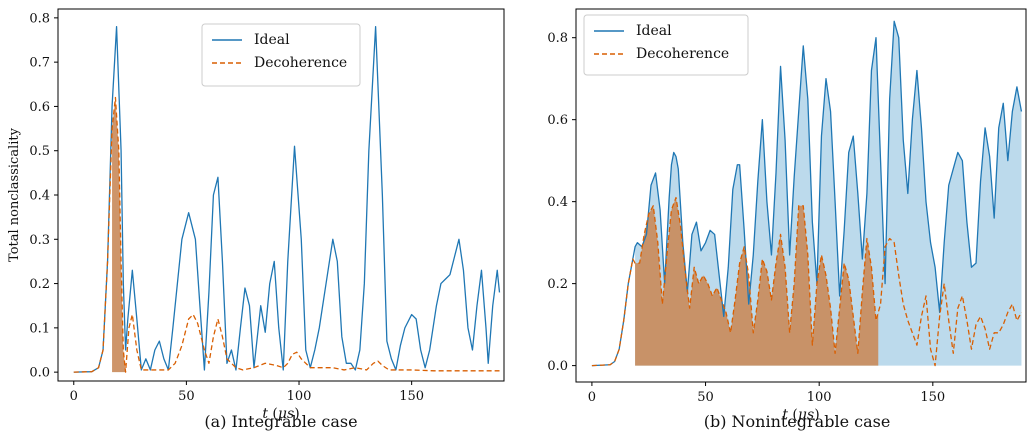 This screenshot has width=1031, height=438. I want to click on y-tick-label: 0.3, so click(39, 240).